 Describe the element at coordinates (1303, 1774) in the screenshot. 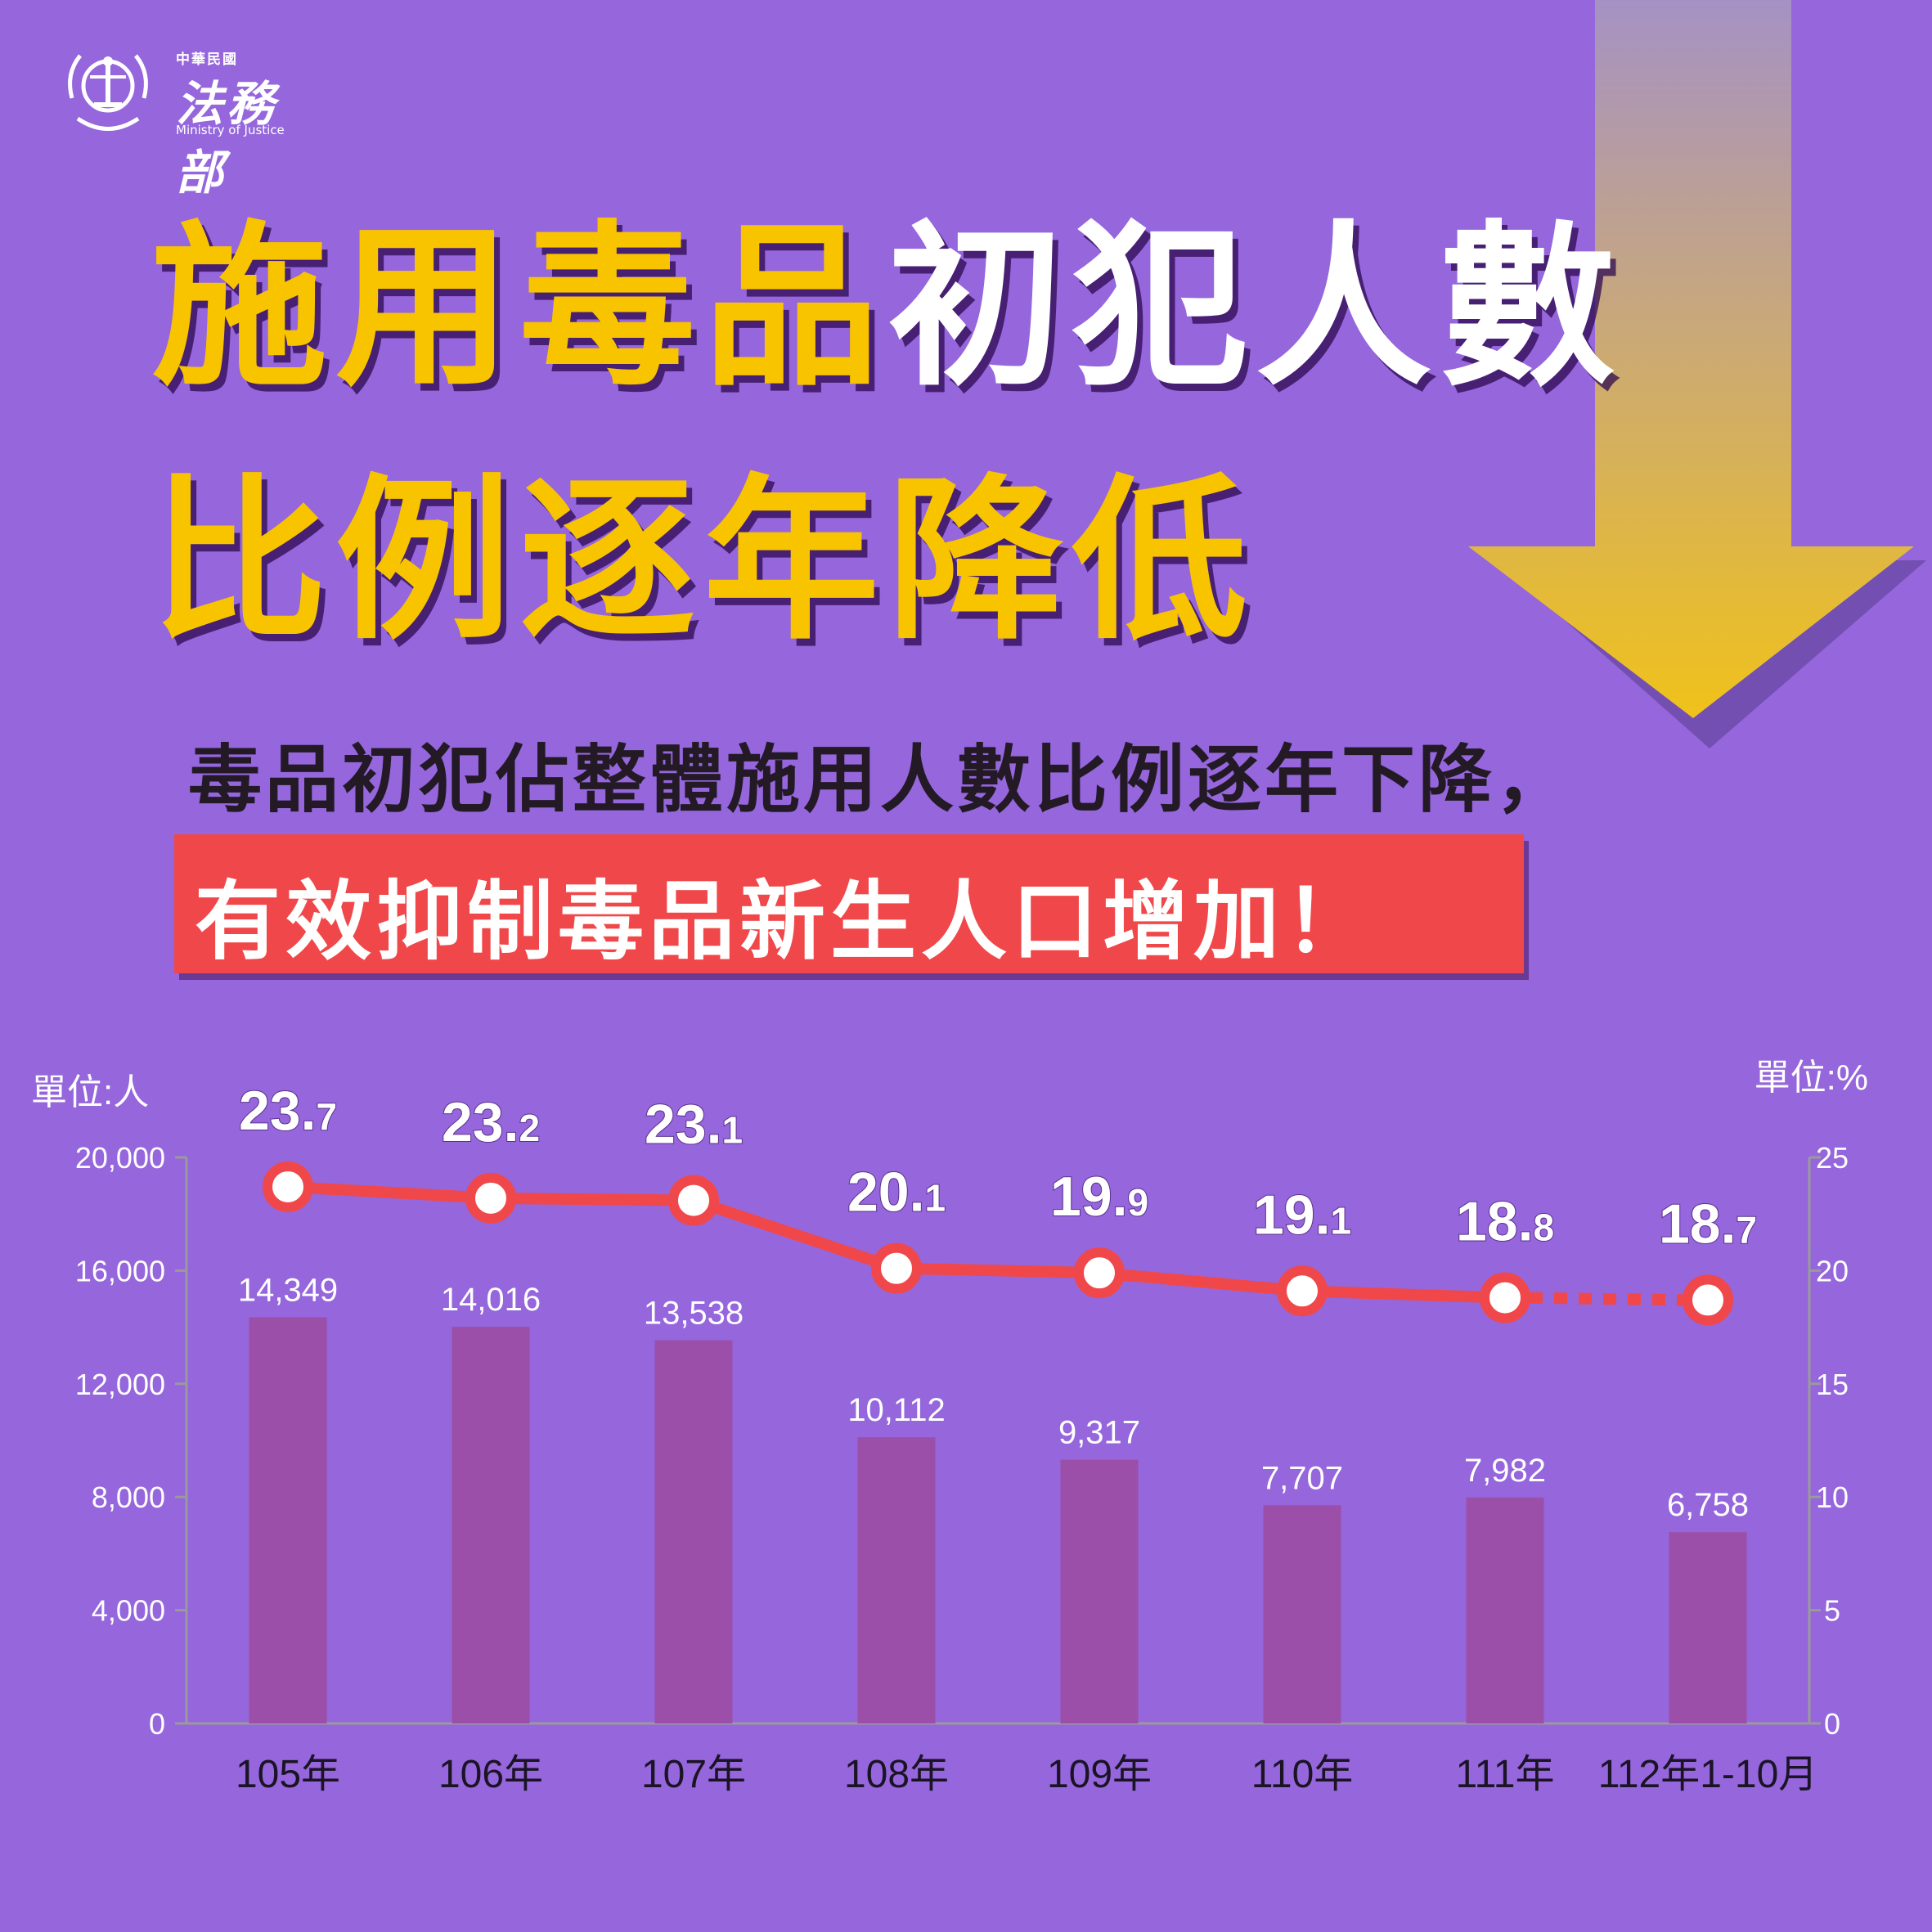

I see `x-tick-label: 110年` at that location.